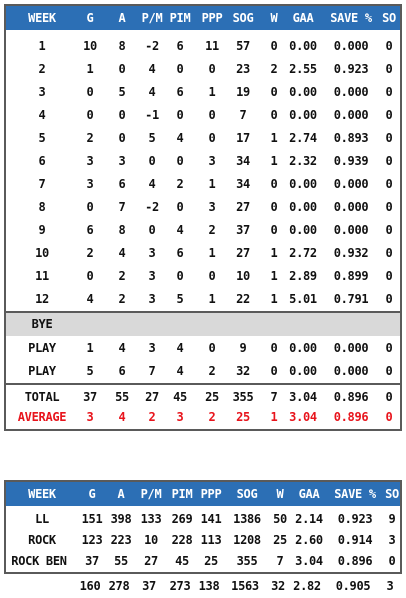  What do you see at coordinates (42, 18) in the screenshot?
I see `column-header: WEEK` at bounding box center [42, 18].